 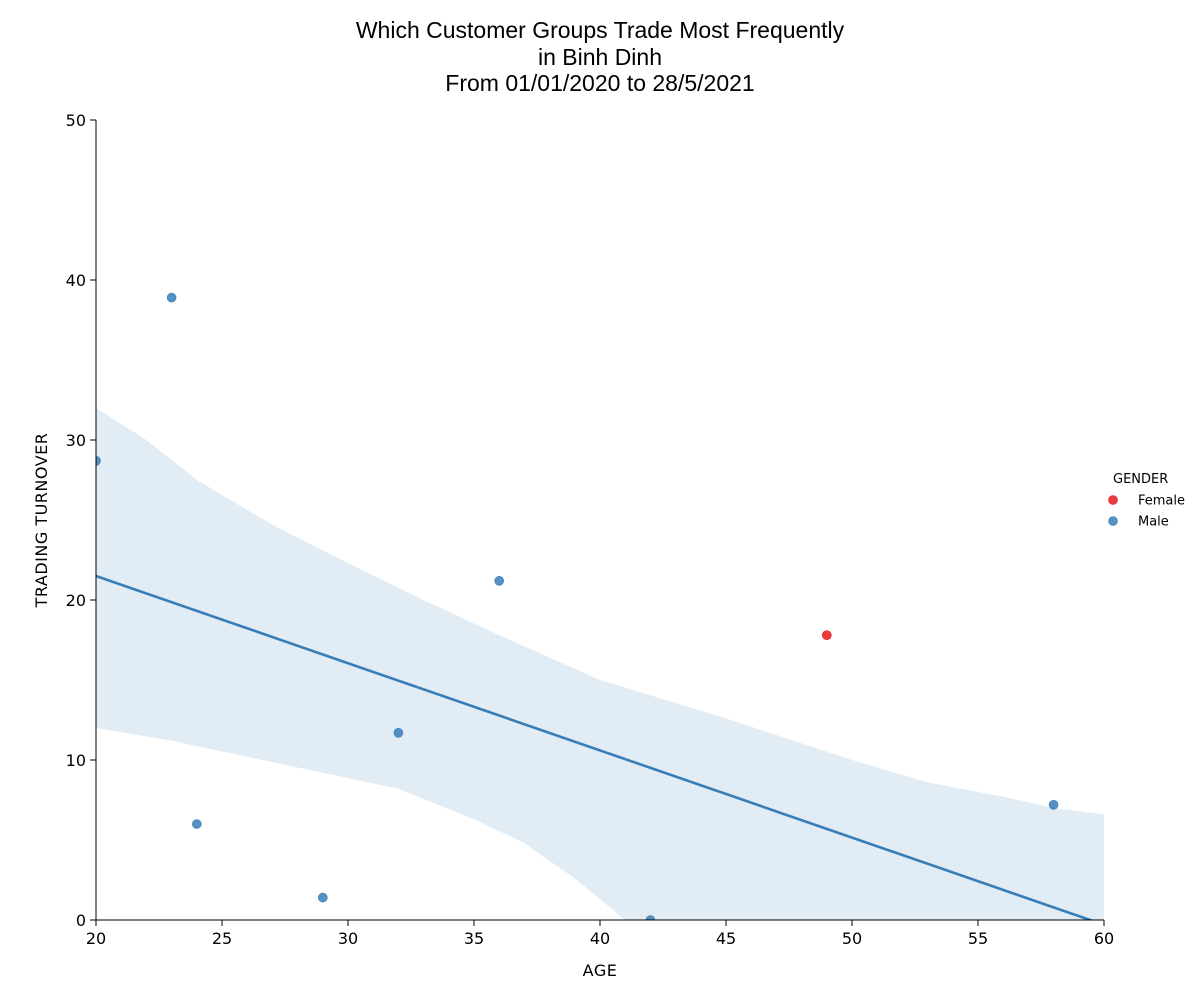 I want to click on x-axis-label: AGE, so click(x=600, y=970).